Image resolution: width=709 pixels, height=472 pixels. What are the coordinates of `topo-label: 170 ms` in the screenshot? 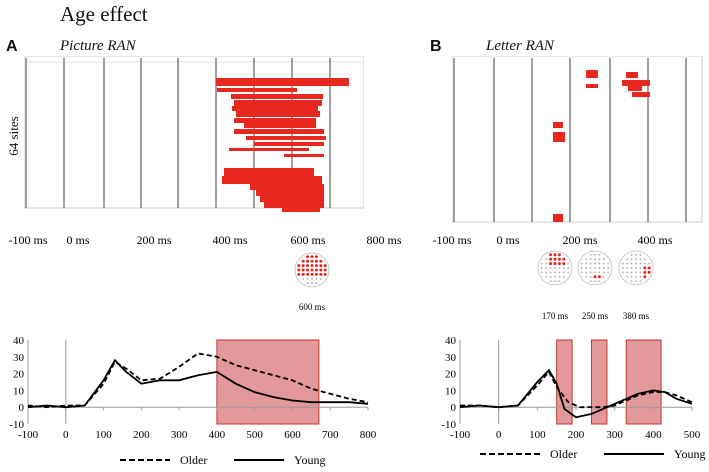 It's located at (555, 315).